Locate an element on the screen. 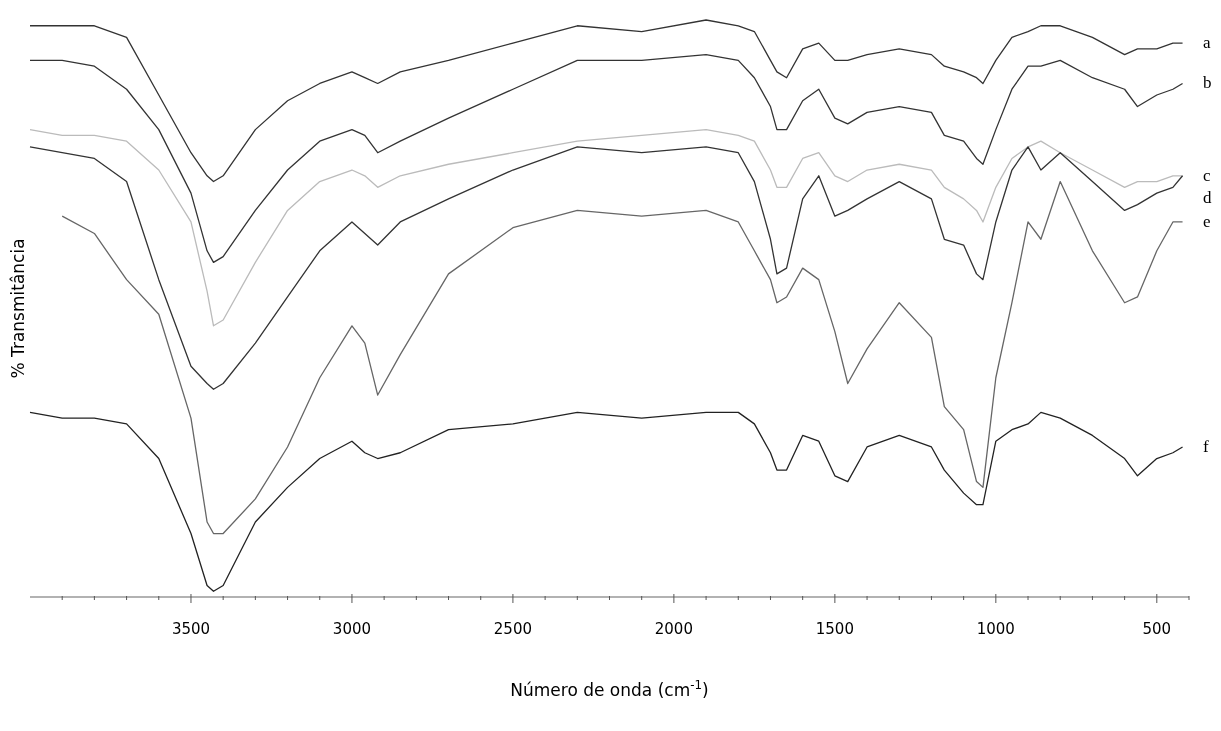  series-label: b is located at coordinates (1207, 83).